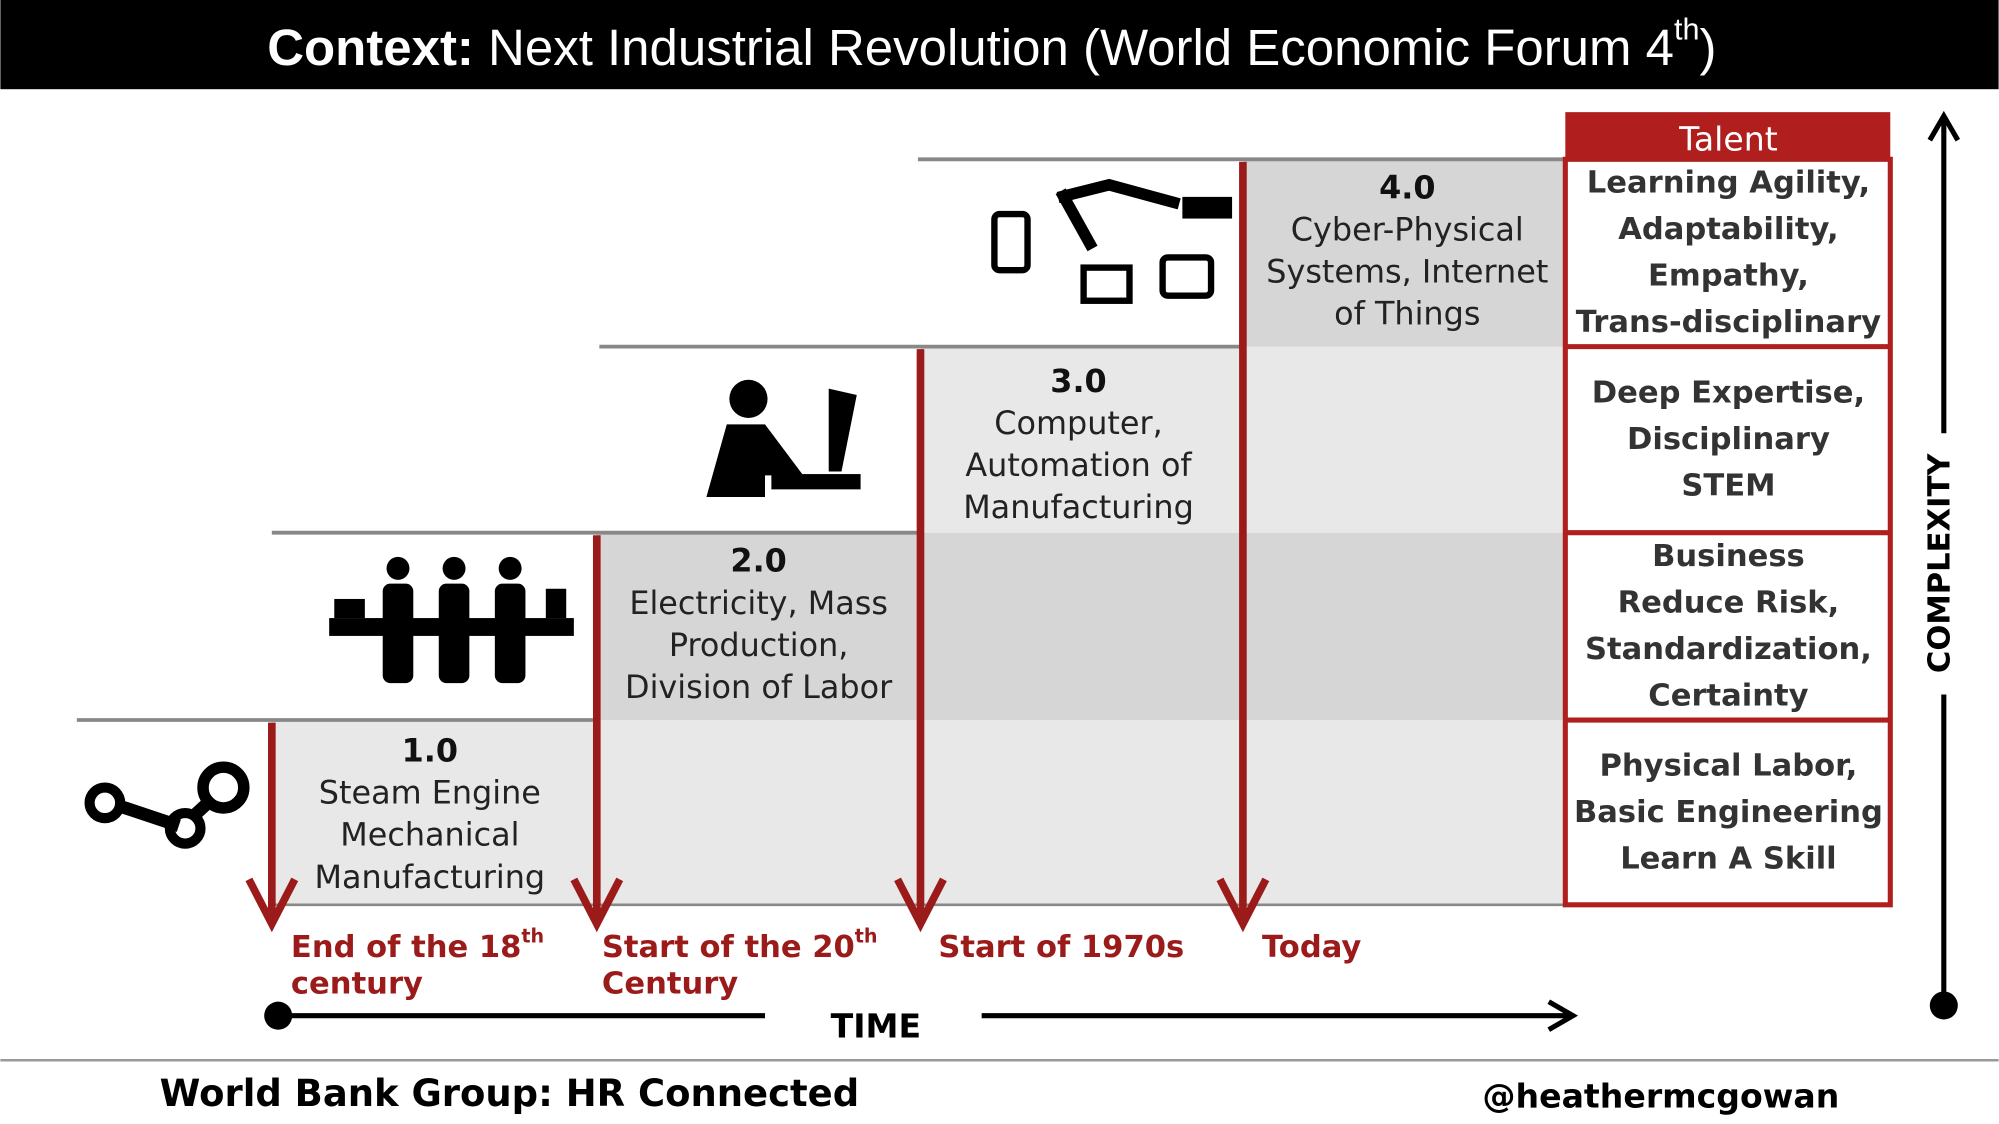 The width and height of the screenshot is (1999, 1124). Describe the element at coordinates (406, 946) in the screenshot. I see `era-text: End of the 18` at that location.